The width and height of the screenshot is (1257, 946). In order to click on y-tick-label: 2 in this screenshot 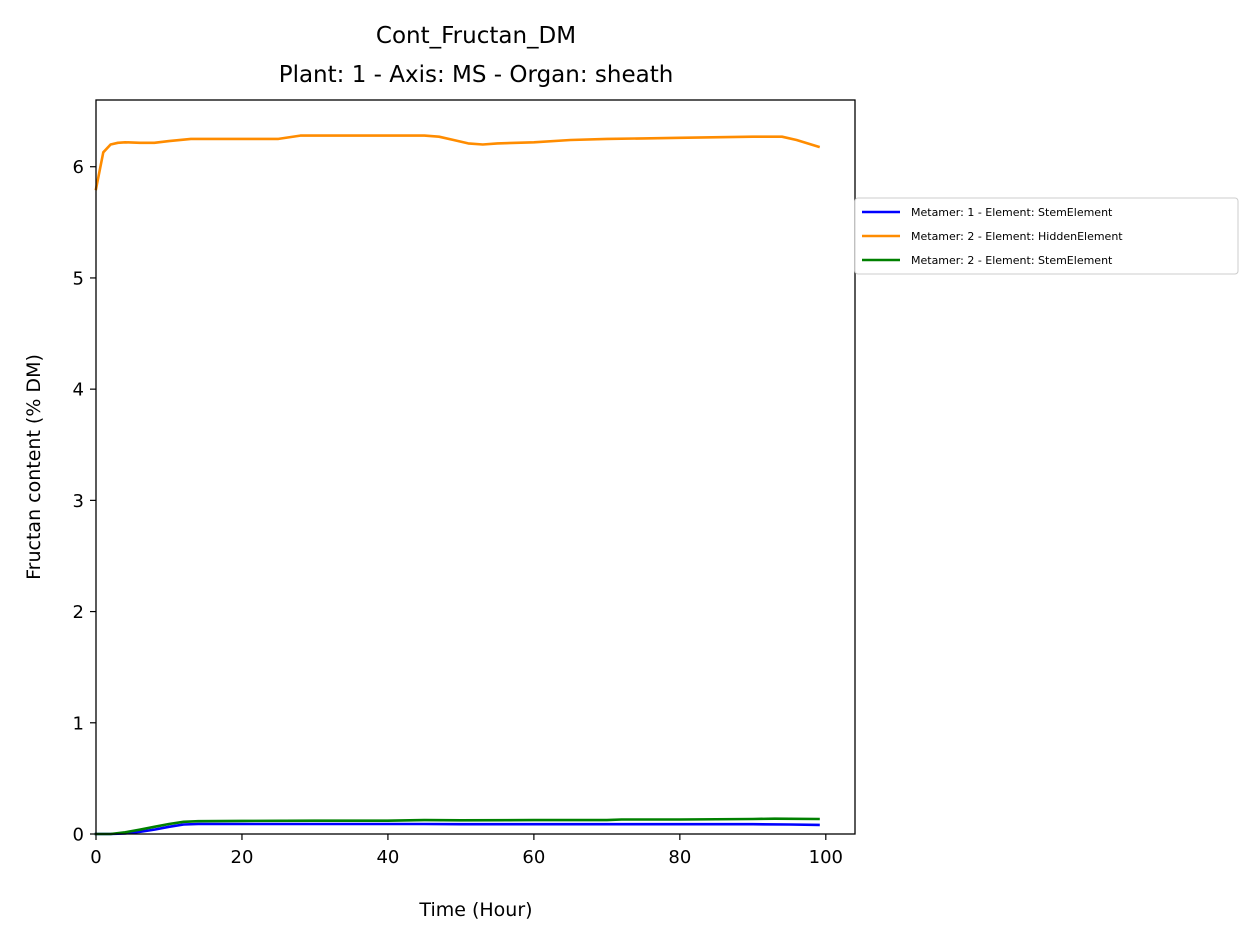, I will do `click(78, 612)`.